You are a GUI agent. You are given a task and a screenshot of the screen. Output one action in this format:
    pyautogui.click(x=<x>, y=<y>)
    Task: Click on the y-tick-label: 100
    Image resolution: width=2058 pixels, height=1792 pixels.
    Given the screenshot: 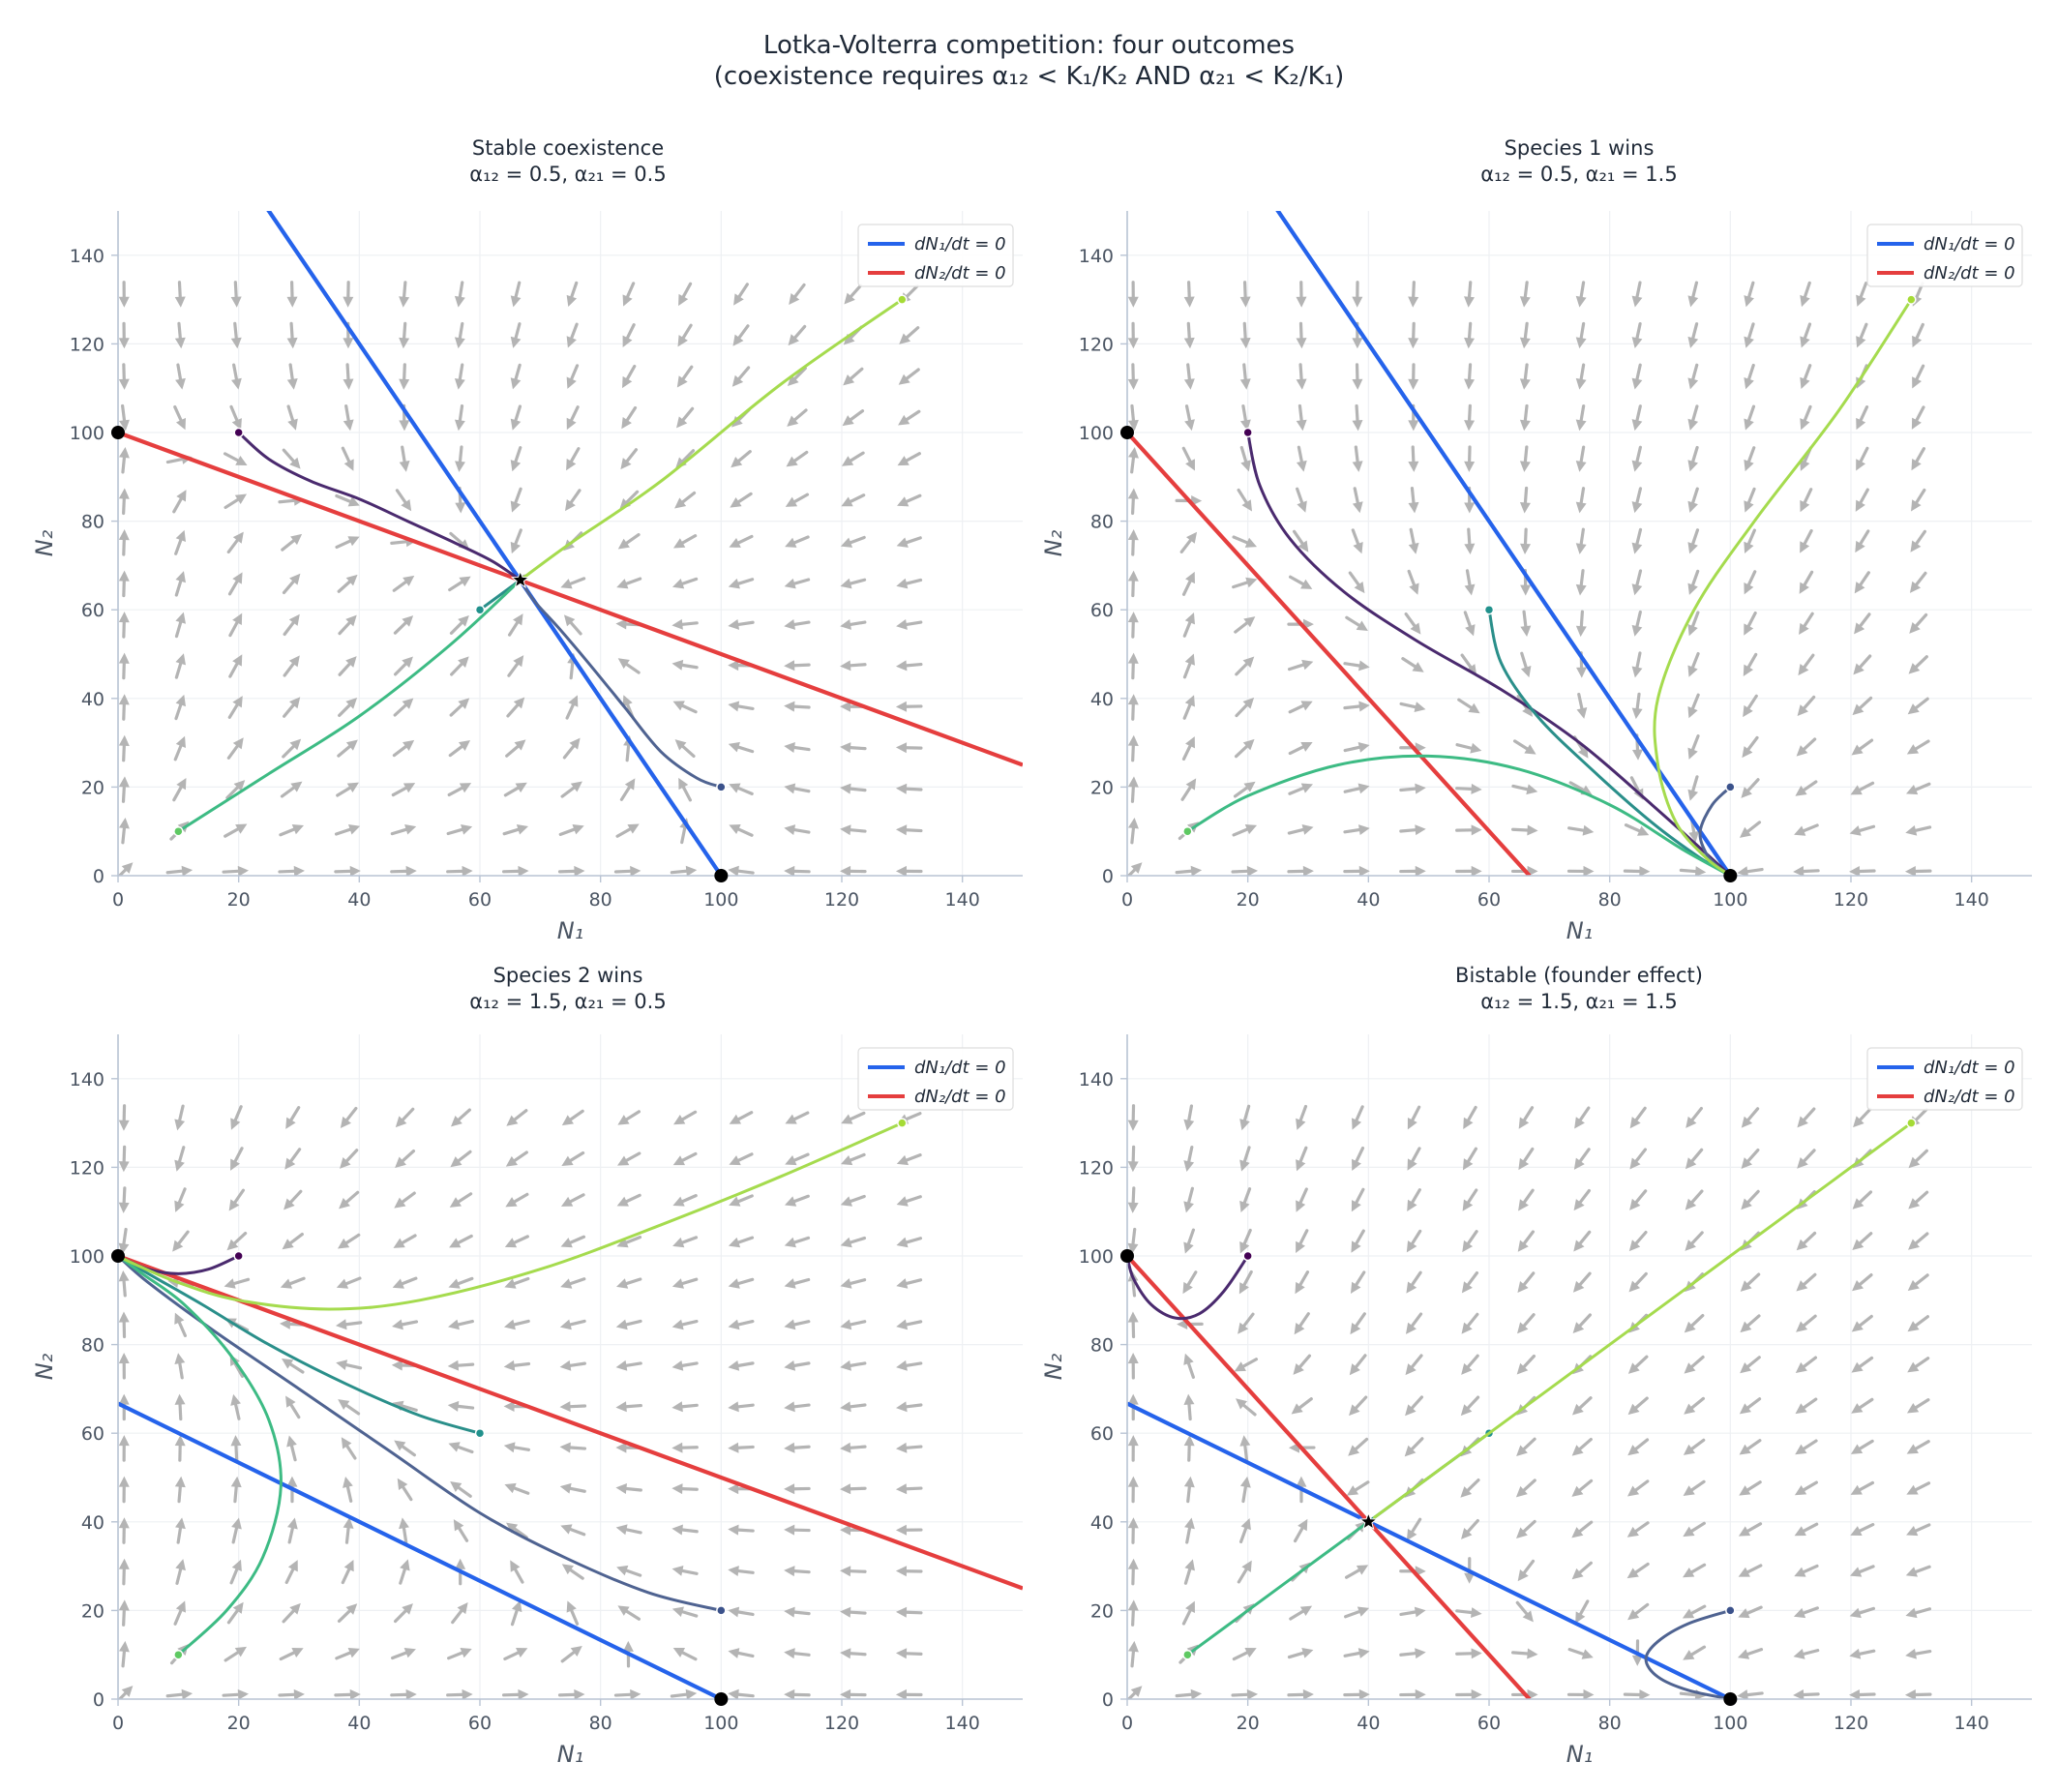 What is the action you would take?
    pyautogui.click(x=1096, y=433)
    